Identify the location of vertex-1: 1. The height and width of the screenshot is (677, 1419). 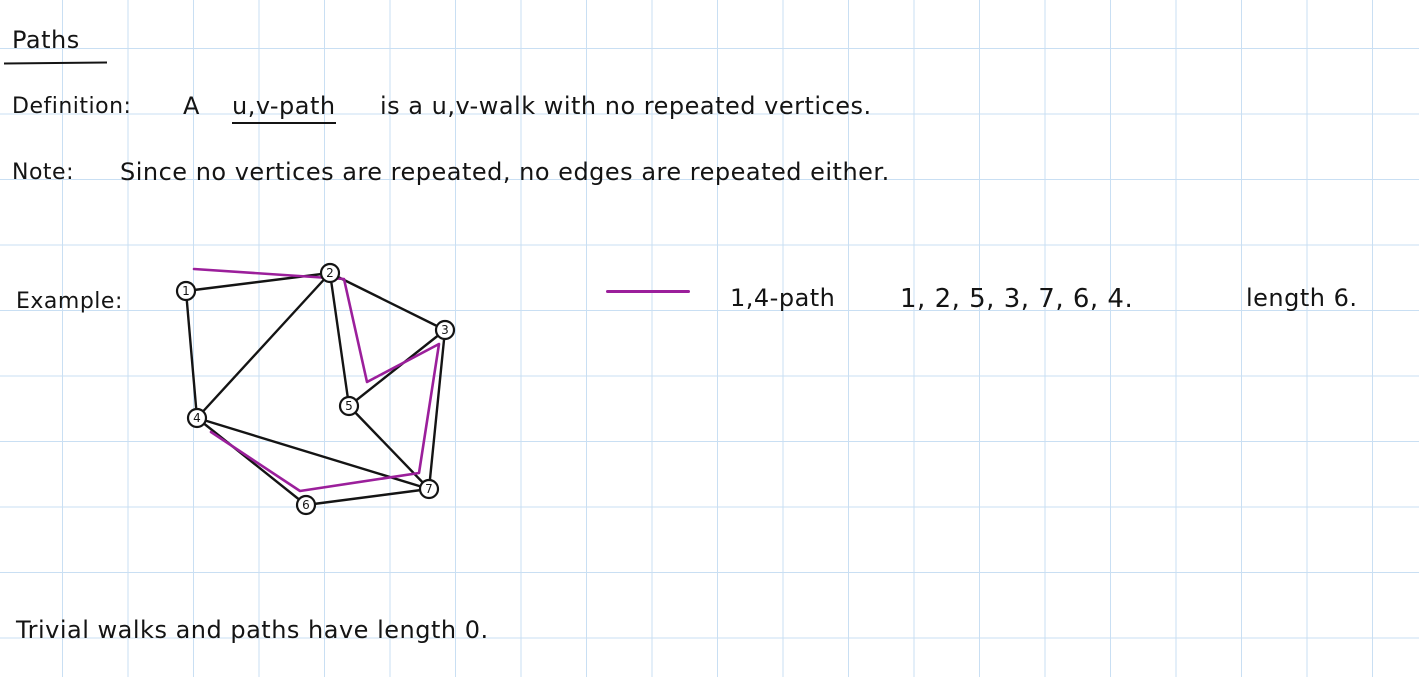
(186, 291).